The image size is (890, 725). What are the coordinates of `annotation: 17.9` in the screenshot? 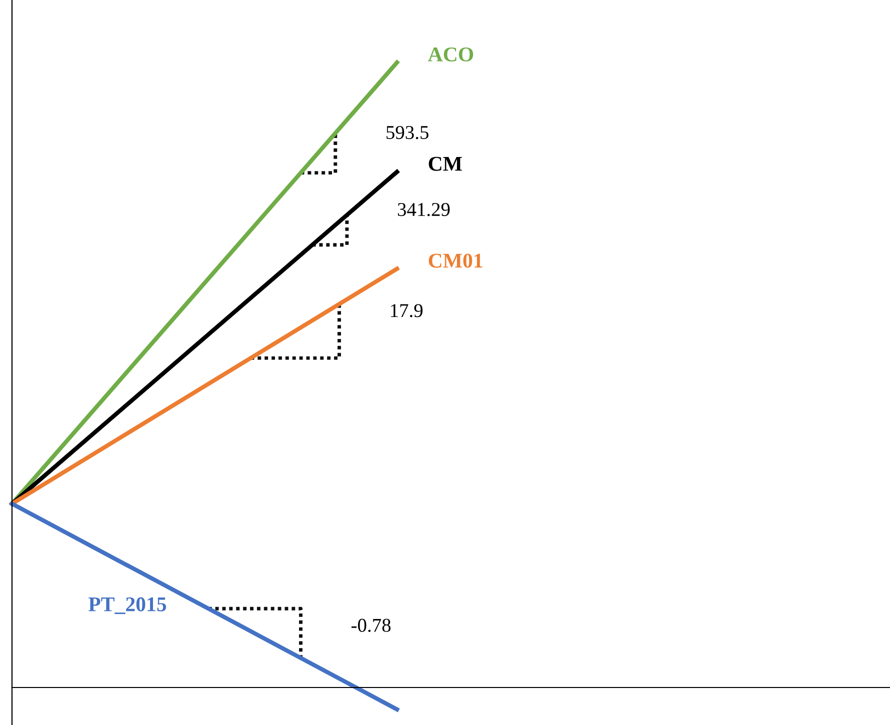 It's located at (407, 311).